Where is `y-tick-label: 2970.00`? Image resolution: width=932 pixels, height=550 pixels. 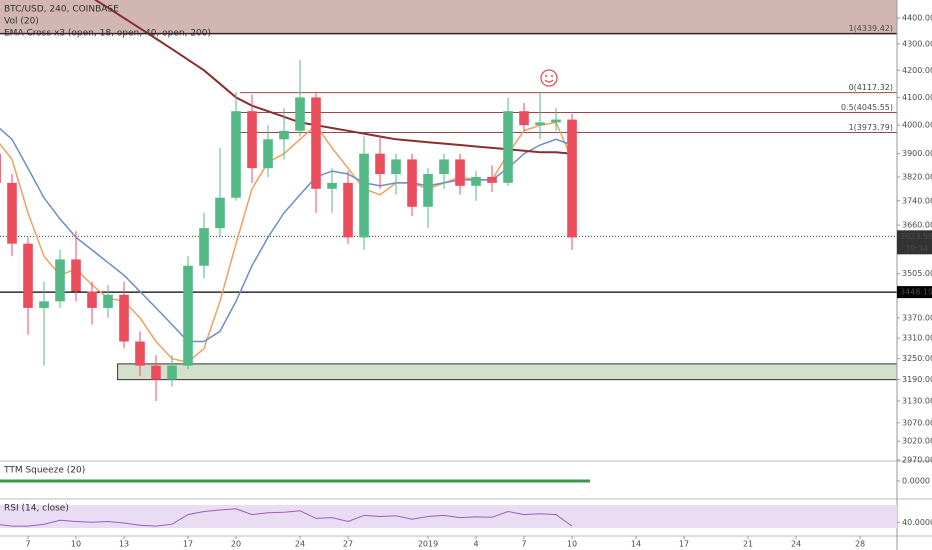
y-tick-label: 2970.00 is located at coordinates (917, 460).